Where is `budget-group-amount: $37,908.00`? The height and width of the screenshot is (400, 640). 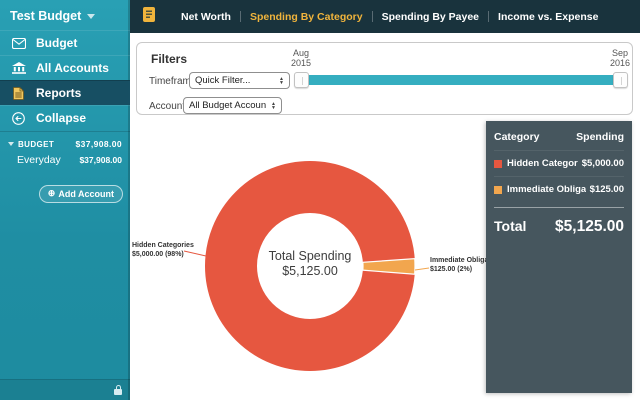 budget-group-amount: $37,908.00 is located at coordinates (98, 144).